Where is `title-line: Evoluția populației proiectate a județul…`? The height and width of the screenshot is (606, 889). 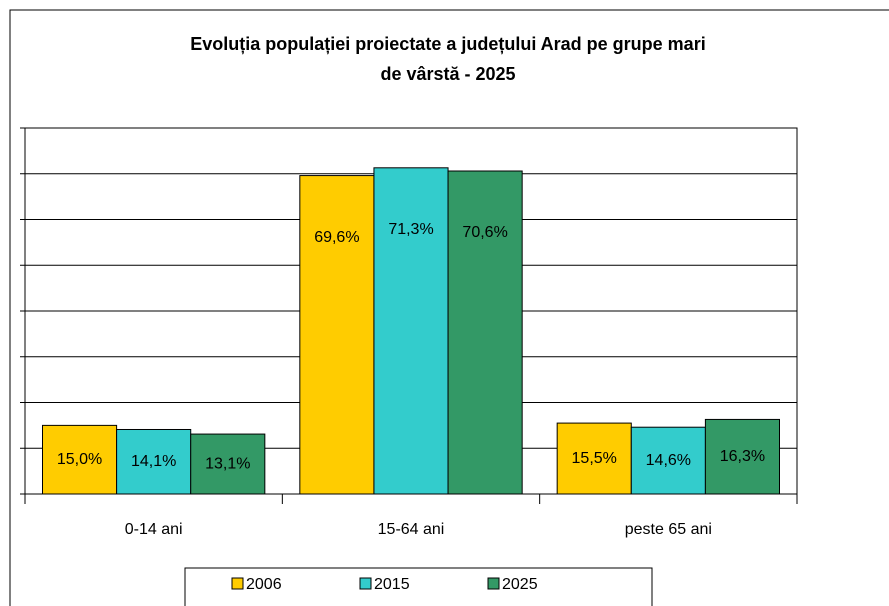
title-line: Evoluția populației proiectate a județul… is located at coordinates (447, 44).